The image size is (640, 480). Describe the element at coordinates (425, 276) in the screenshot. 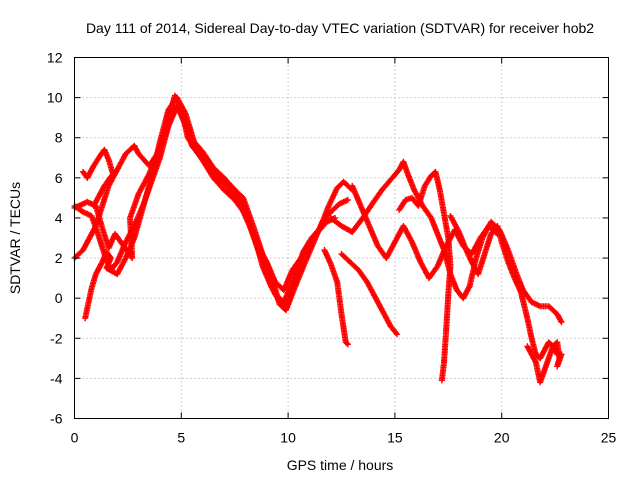

I see `series-track-j` at that location.